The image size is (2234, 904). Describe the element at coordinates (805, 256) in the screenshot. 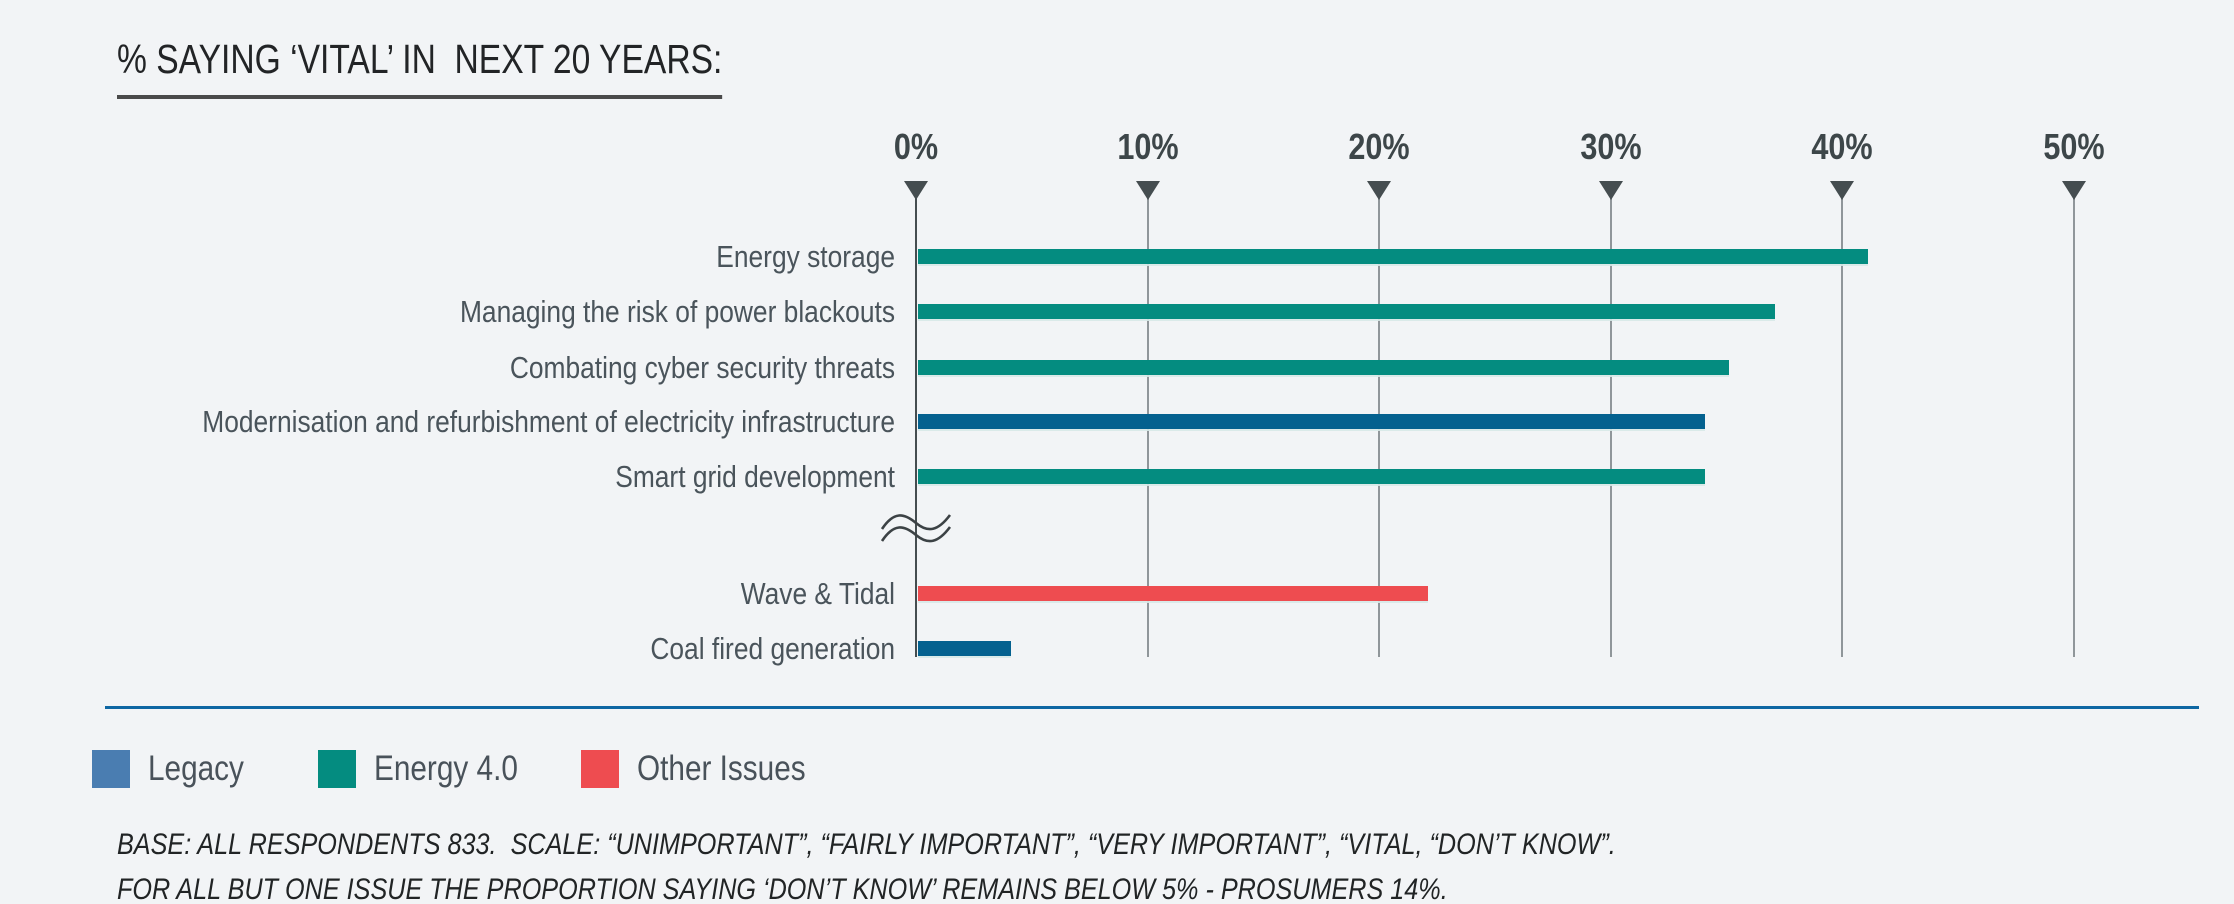

I see `category-label: Energy storage` at that location.